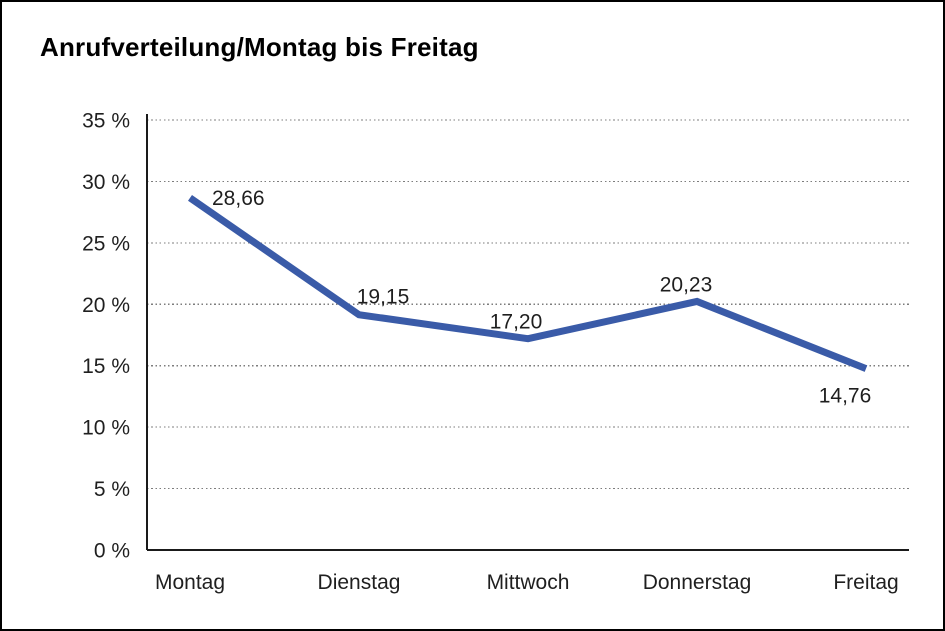 Image resolution: width=945 pixels, height=631 pixels. I want to click on x-tick-label: Montag, so click(190, 582).